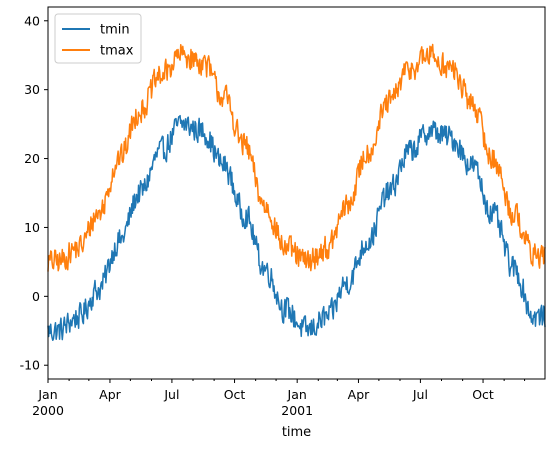 The image size is (555, 449). What do you see at coordinates (32, 227) in the screenshot?
I see `y-tick-label: 10` at bounding box center [32, 227].